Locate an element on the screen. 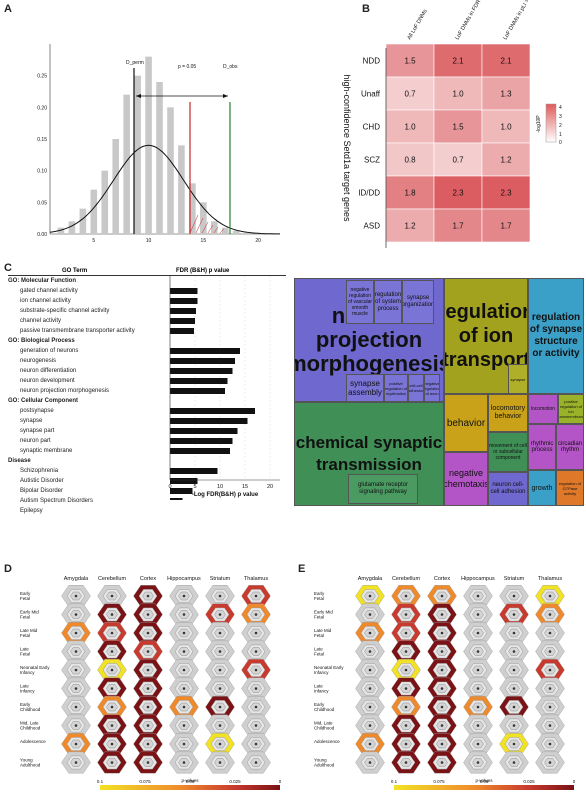  colorbar-title: -log10P is located at coordinates (539, 124).